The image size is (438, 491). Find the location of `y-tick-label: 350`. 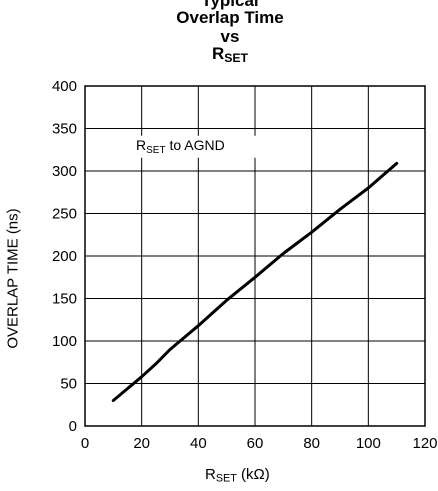

y-tick-label: 350 is located at coordinates (64, 129).